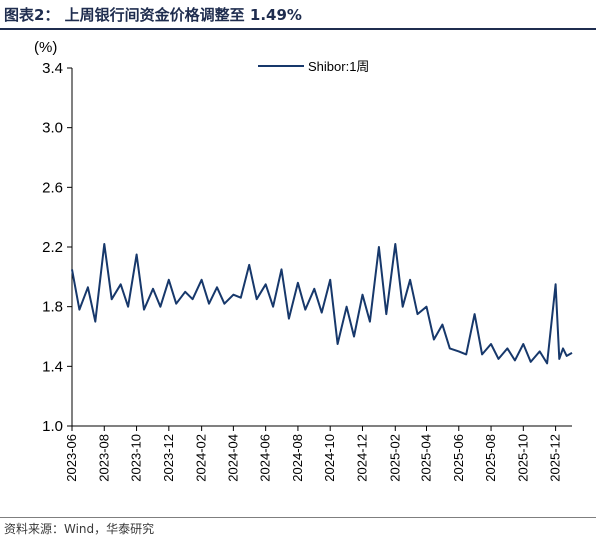  I want to click on x-tick-label: 2025-10, so click(522, 458).